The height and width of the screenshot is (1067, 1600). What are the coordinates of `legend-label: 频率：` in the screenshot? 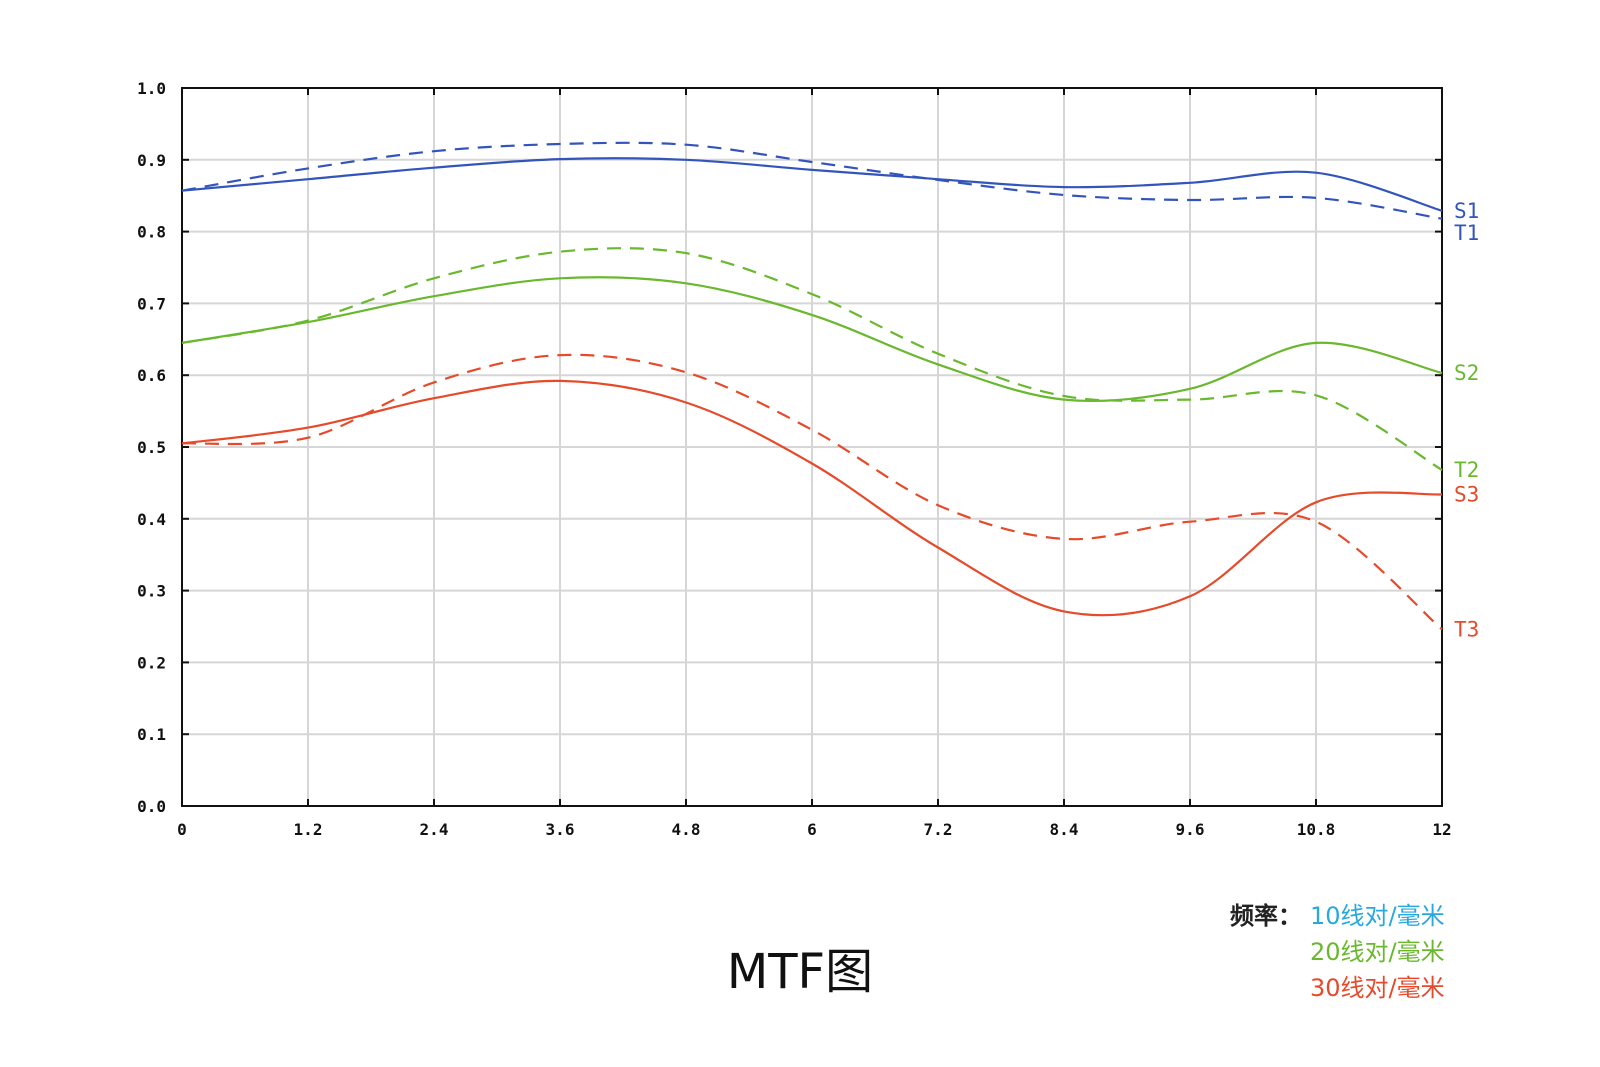 It's located at (1266, 916).